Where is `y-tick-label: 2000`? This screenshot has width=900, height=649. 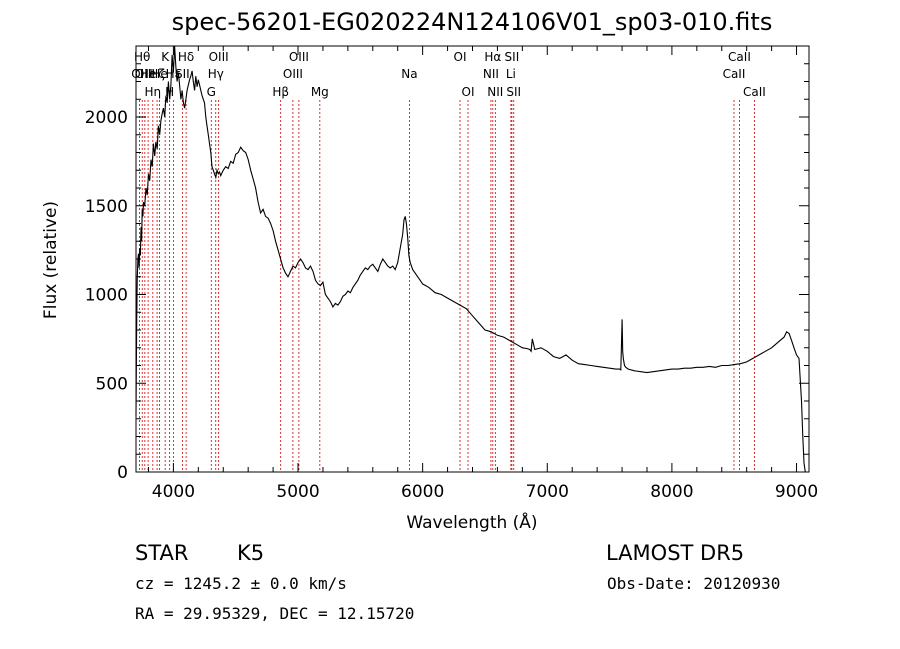 y-tick-label: 2000 is located at coordinates (106, 118).